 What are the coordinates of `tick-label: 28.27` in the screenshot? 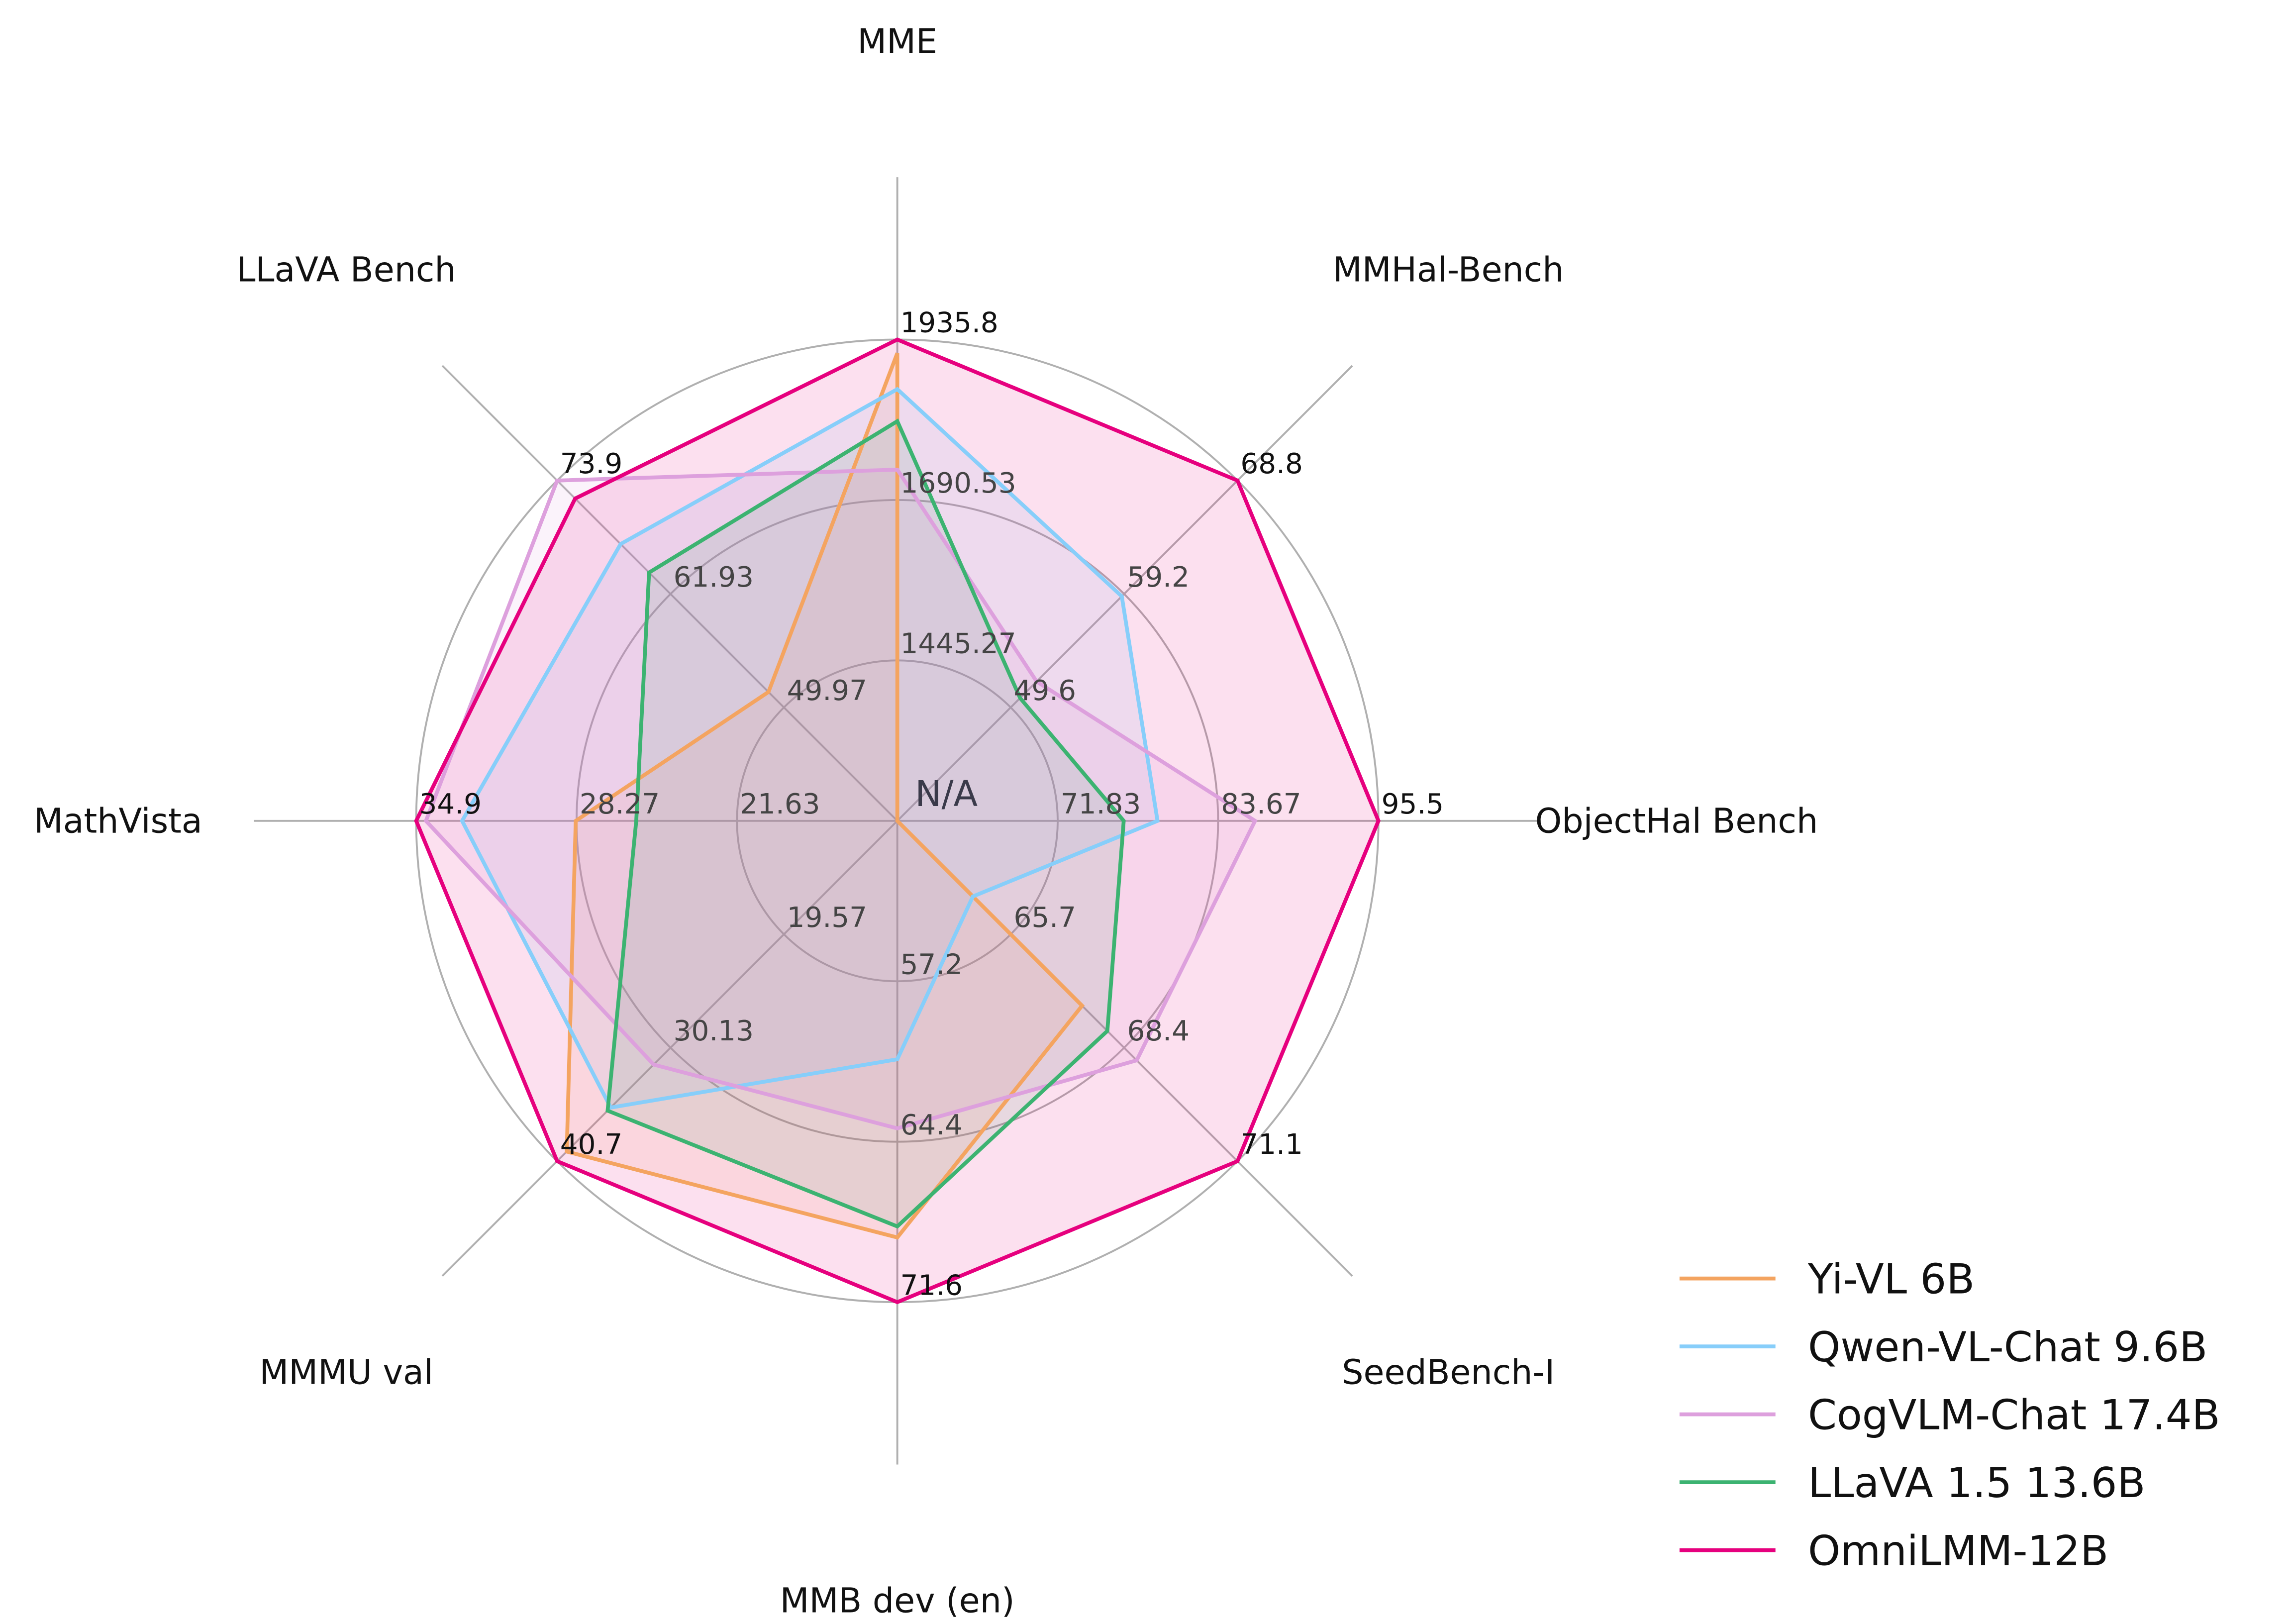 It's located at (620, 804).